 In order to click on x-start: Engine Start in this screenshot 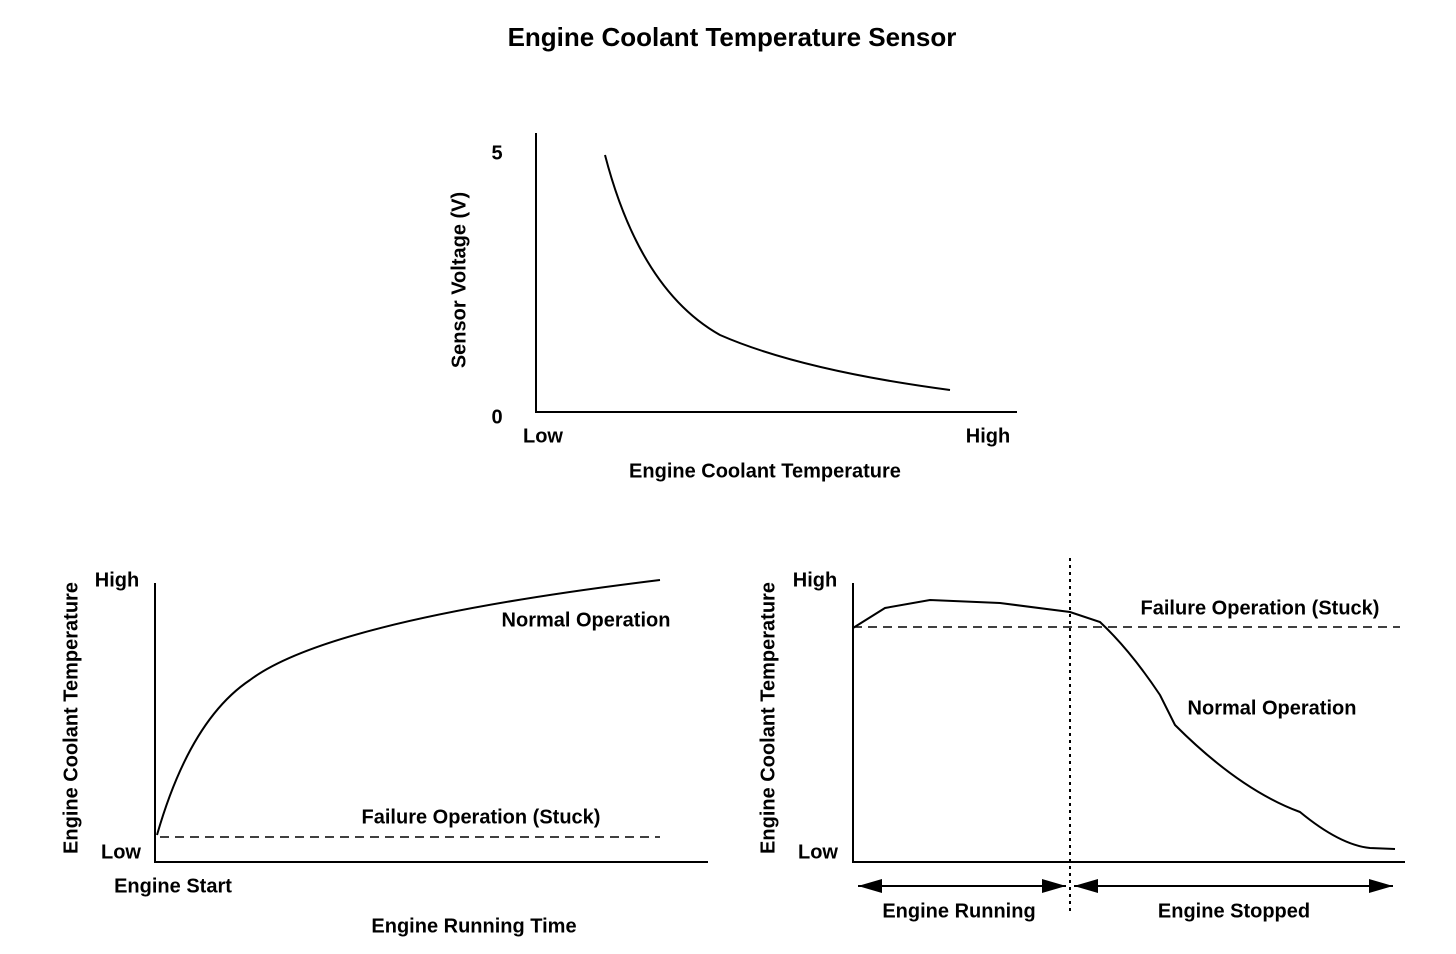, I will do `click(173, 886)`.